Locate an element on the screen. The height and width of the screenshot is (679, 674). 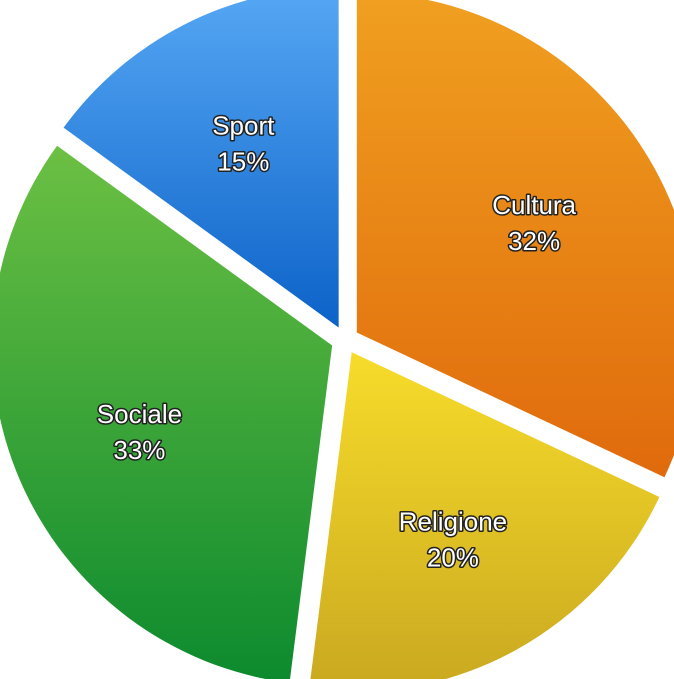
slice-label-cultura: Cultura is located at coordinates (534, 205).